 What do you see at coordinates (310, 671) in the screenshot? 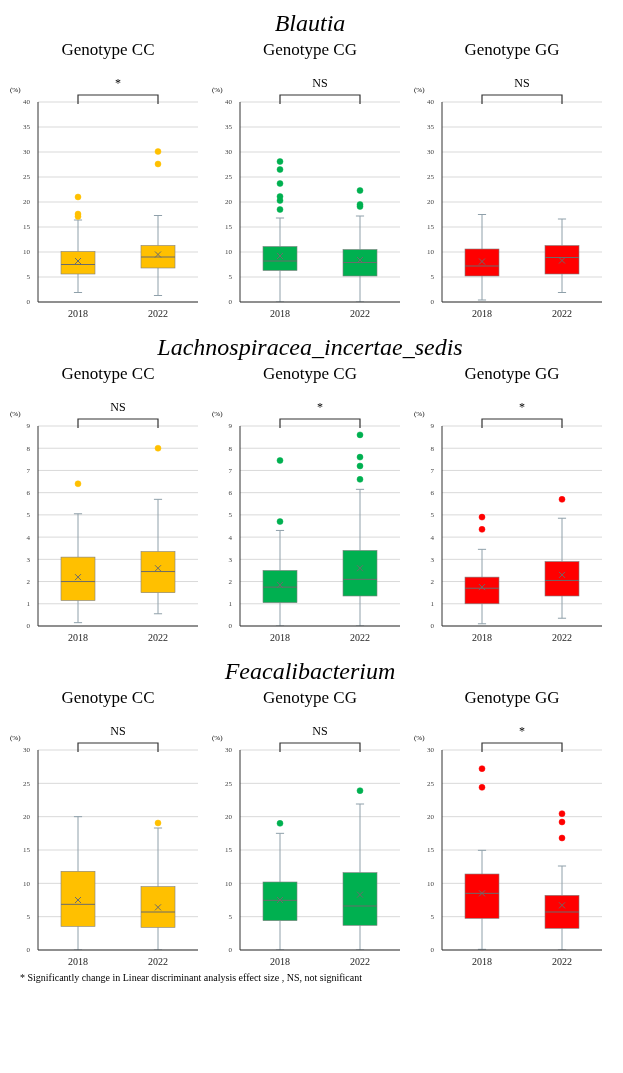
I see `chart-title: Feacalibacterium` at bounding box center [310, 671].